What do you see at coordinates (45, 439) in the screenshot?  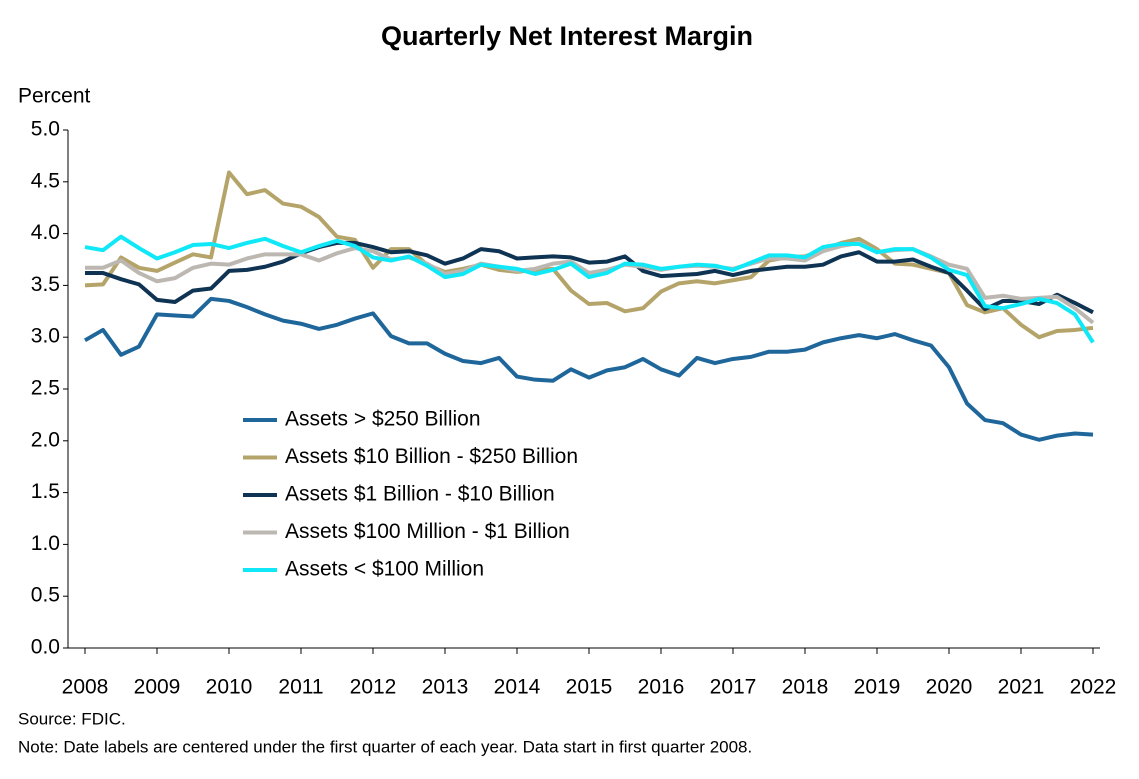 I see `y-tick-label: 2.0` at bounding box center [45, 439].